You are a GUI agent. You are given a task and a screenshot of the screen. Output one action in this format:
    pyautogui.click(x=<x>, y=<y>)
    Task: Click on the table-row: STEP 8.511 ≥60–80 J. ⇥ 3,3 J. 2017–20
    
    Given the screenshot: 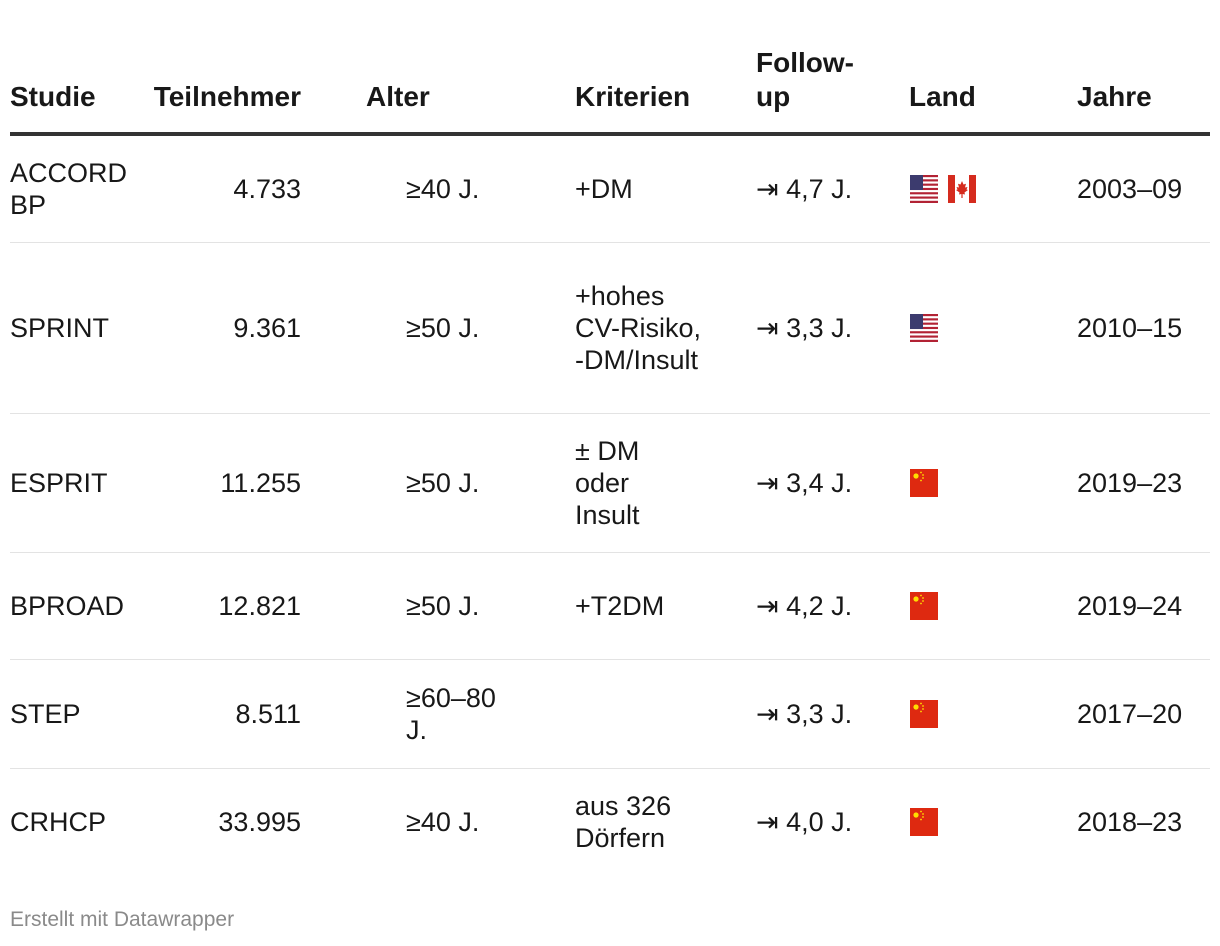 What is the action you would take?
    pyautogui.click(x=610, y=714)
    